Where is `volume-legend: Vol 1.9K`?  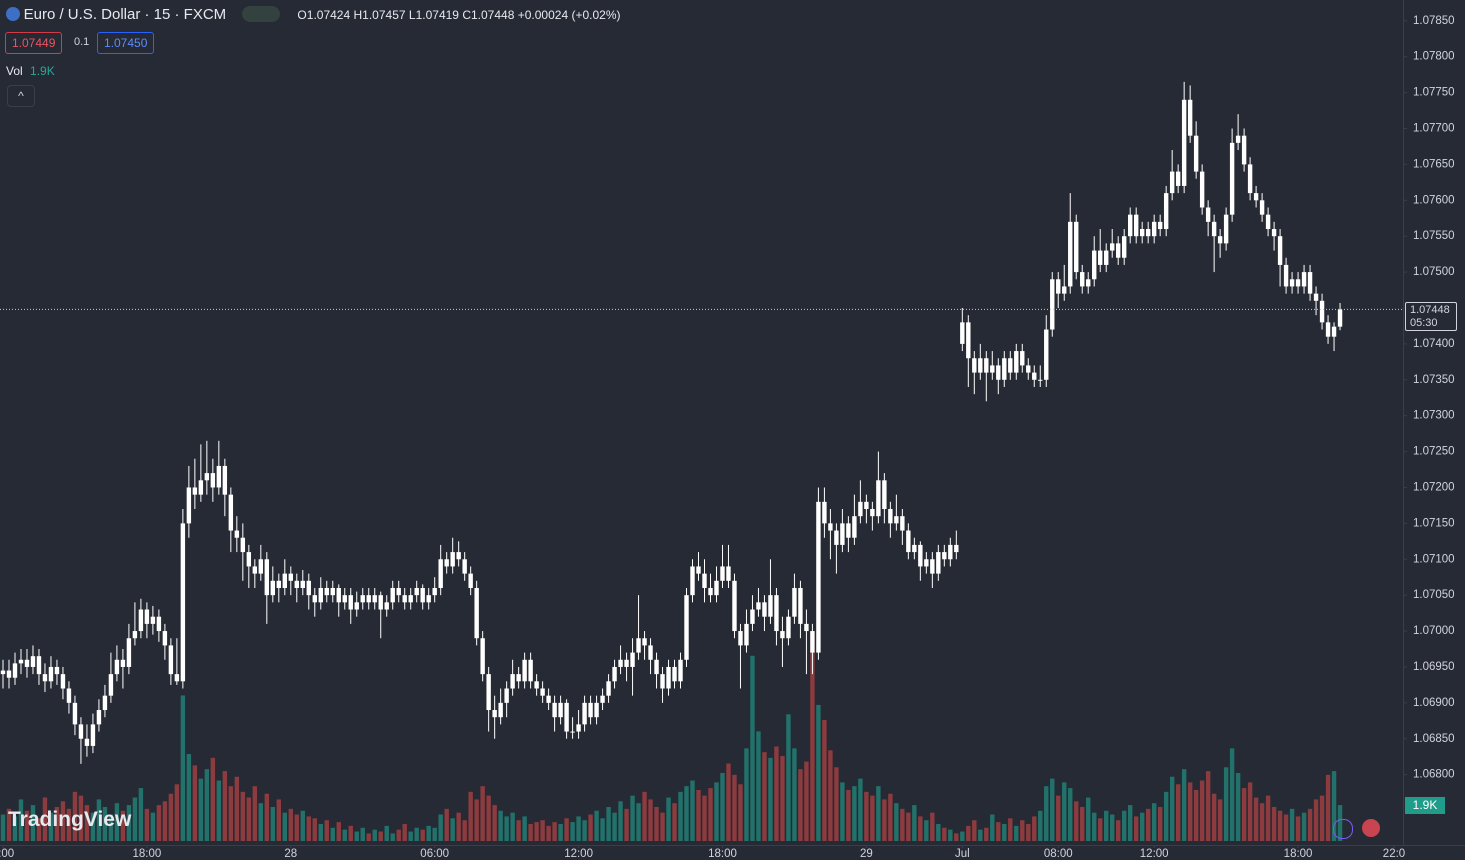 volume-legend: Vol 1.9K is located at coordinates (30, 71).